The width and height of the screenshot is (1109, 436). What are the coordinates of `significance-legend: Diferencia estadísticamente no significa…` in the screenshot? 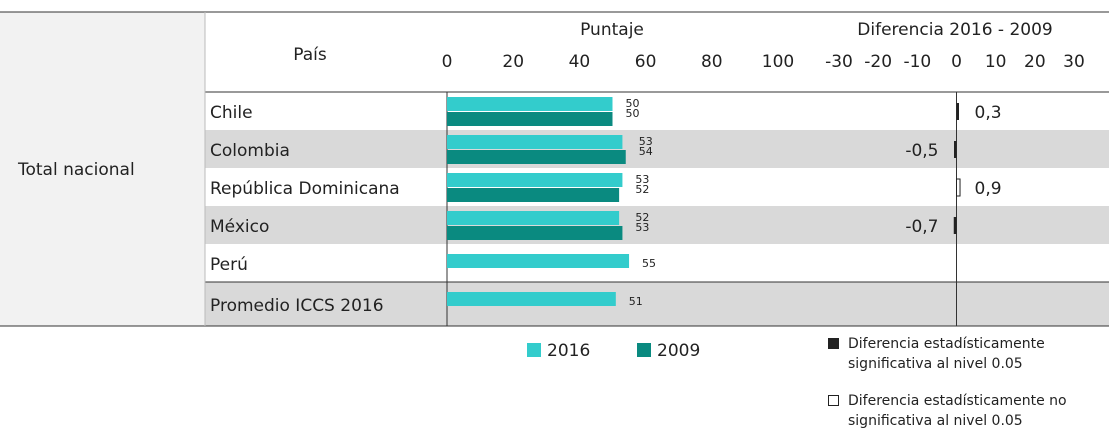 It's located at (963, 411).